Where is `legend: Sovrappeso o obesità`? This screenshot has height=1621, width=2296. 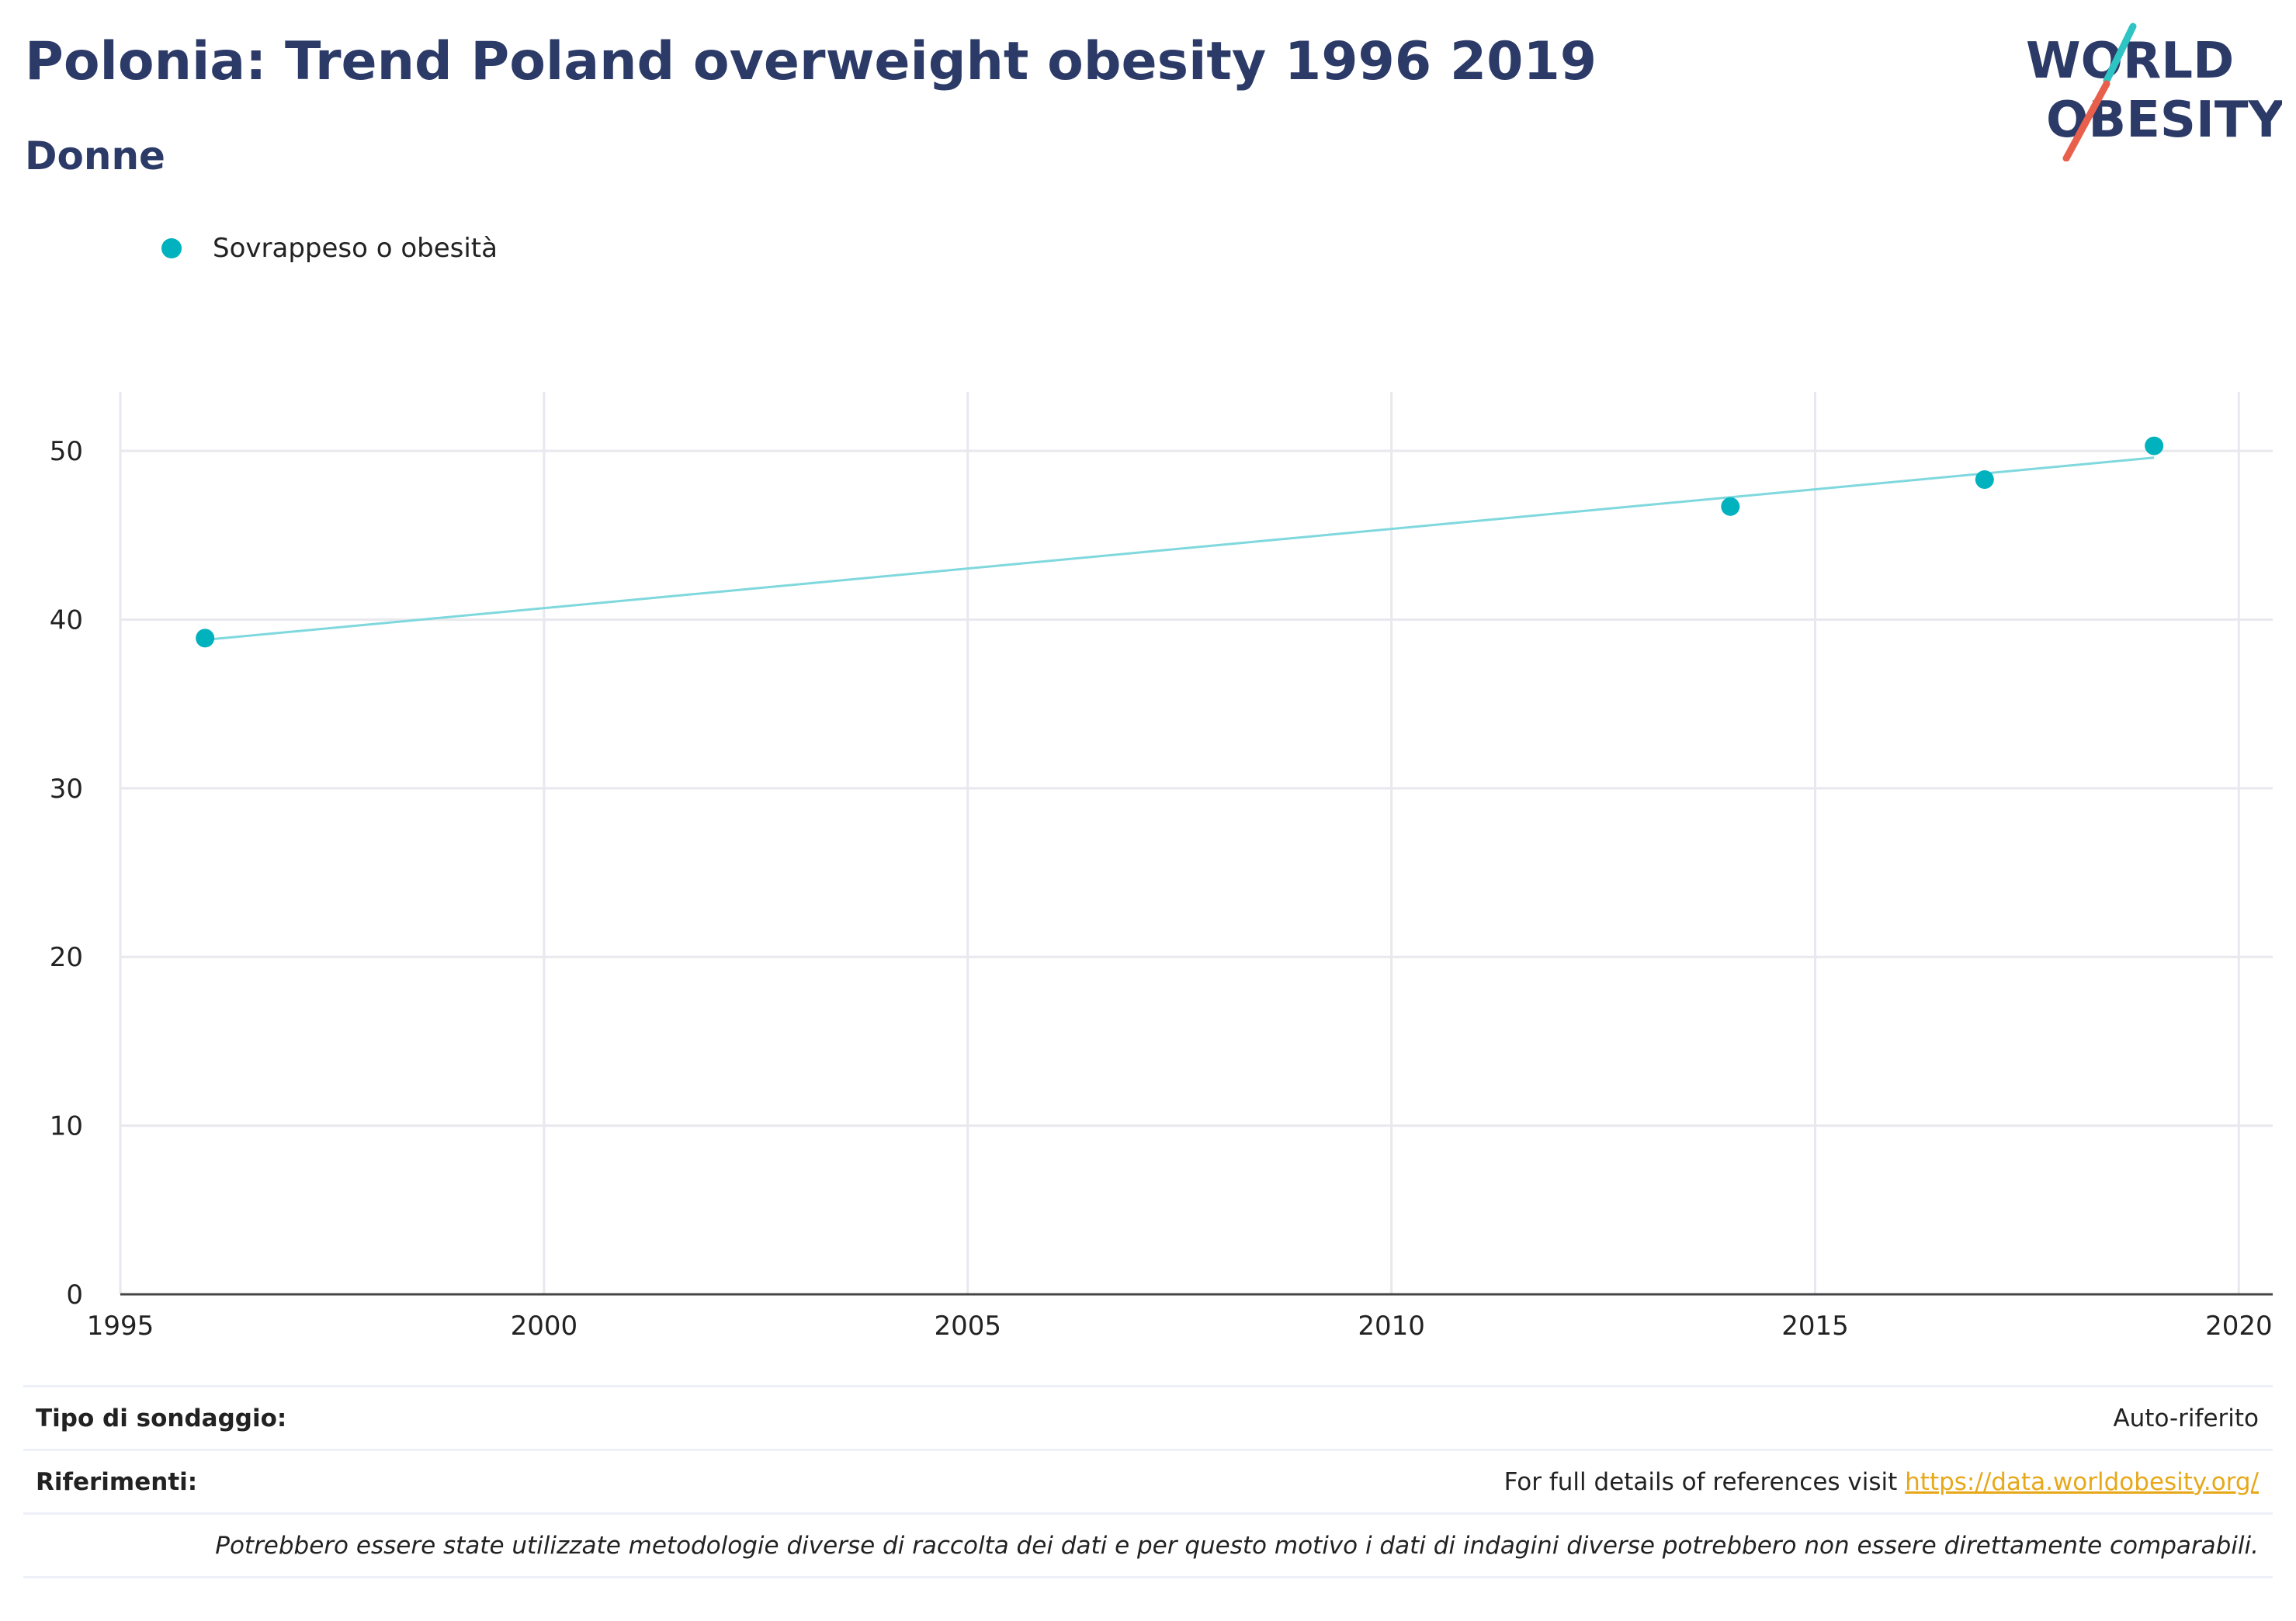 legend: Sovrappeso o obesità is located at coordinates (329, 248).